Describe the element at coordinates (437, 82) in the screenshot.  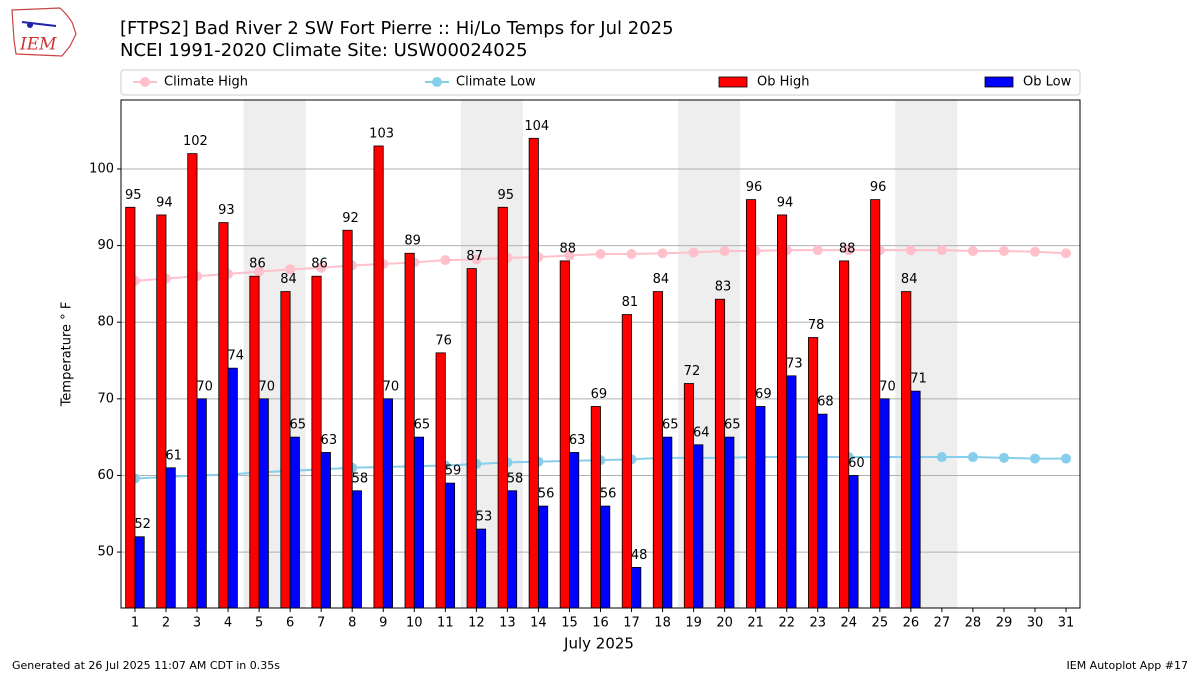
I see `legend-marker` at that location.